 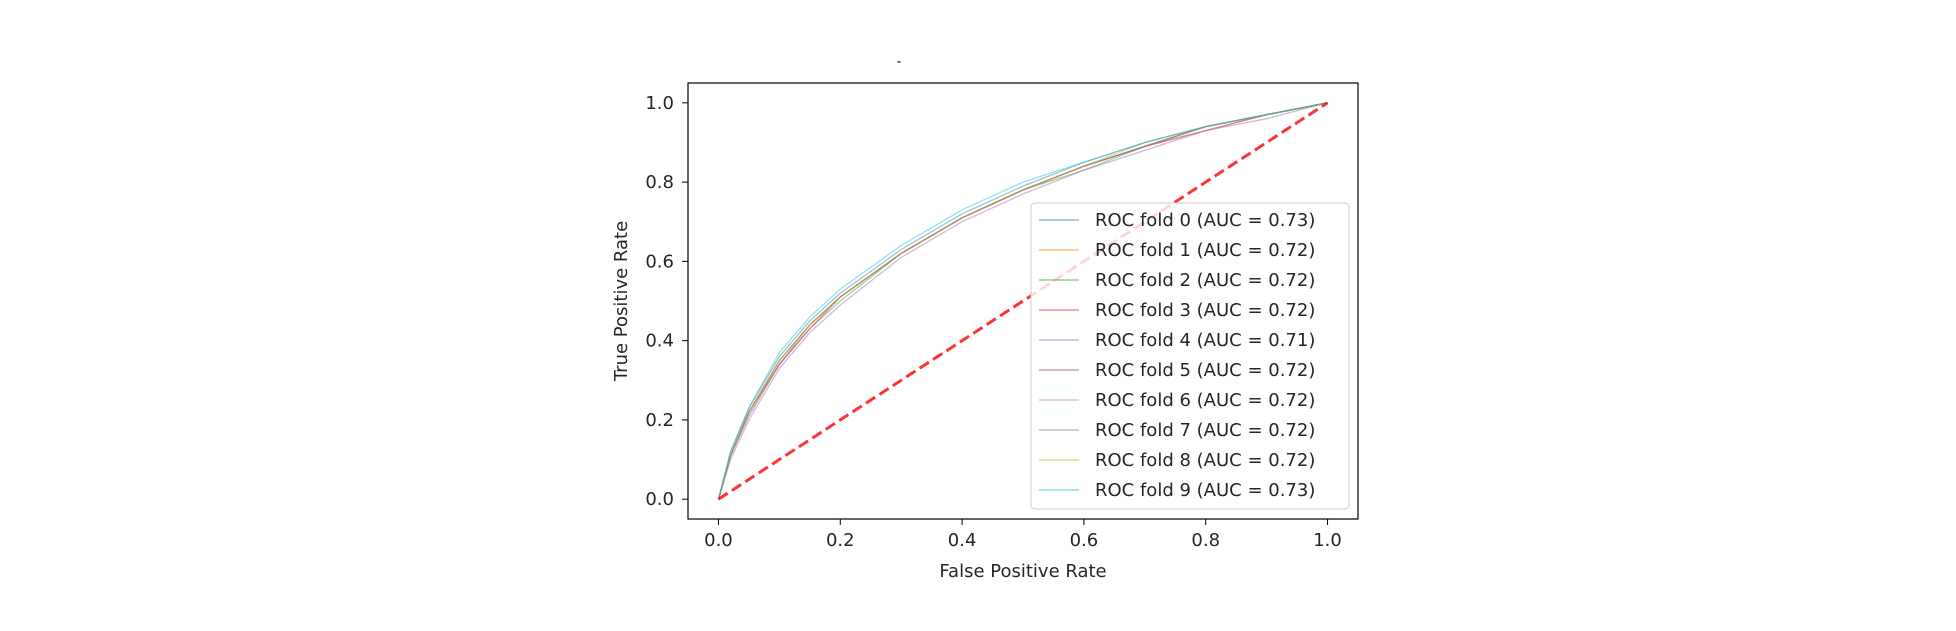 I want to click on y-tick-label: 0.6, so click(x=659, y=261).